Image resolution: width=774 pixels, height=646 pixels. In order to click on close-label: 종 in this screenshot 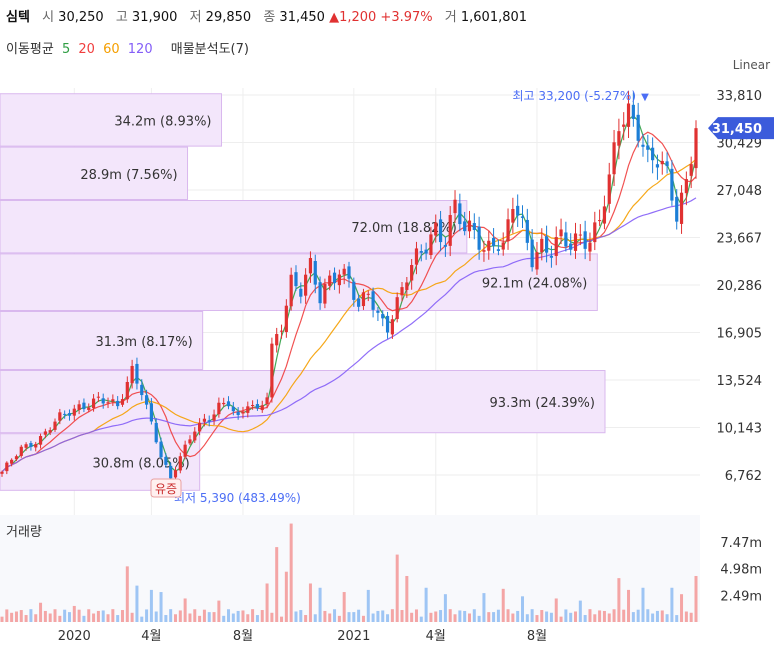, I will do `click(269, 17)`.